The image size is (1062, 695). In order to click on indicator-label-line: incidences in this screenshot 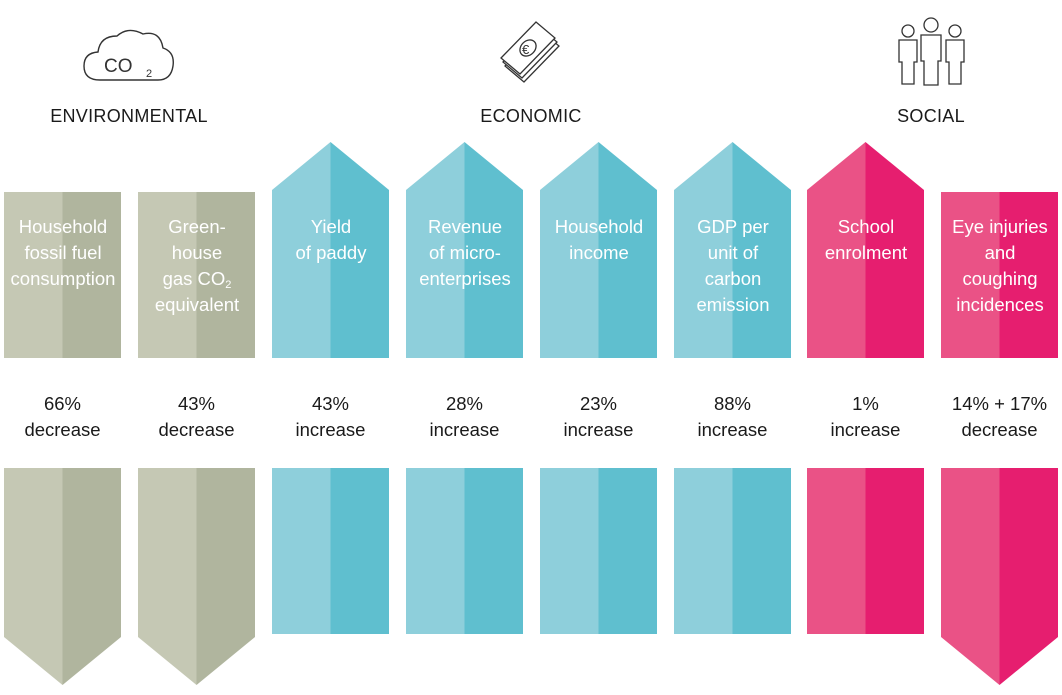, I will do `click(1000, 304)`.